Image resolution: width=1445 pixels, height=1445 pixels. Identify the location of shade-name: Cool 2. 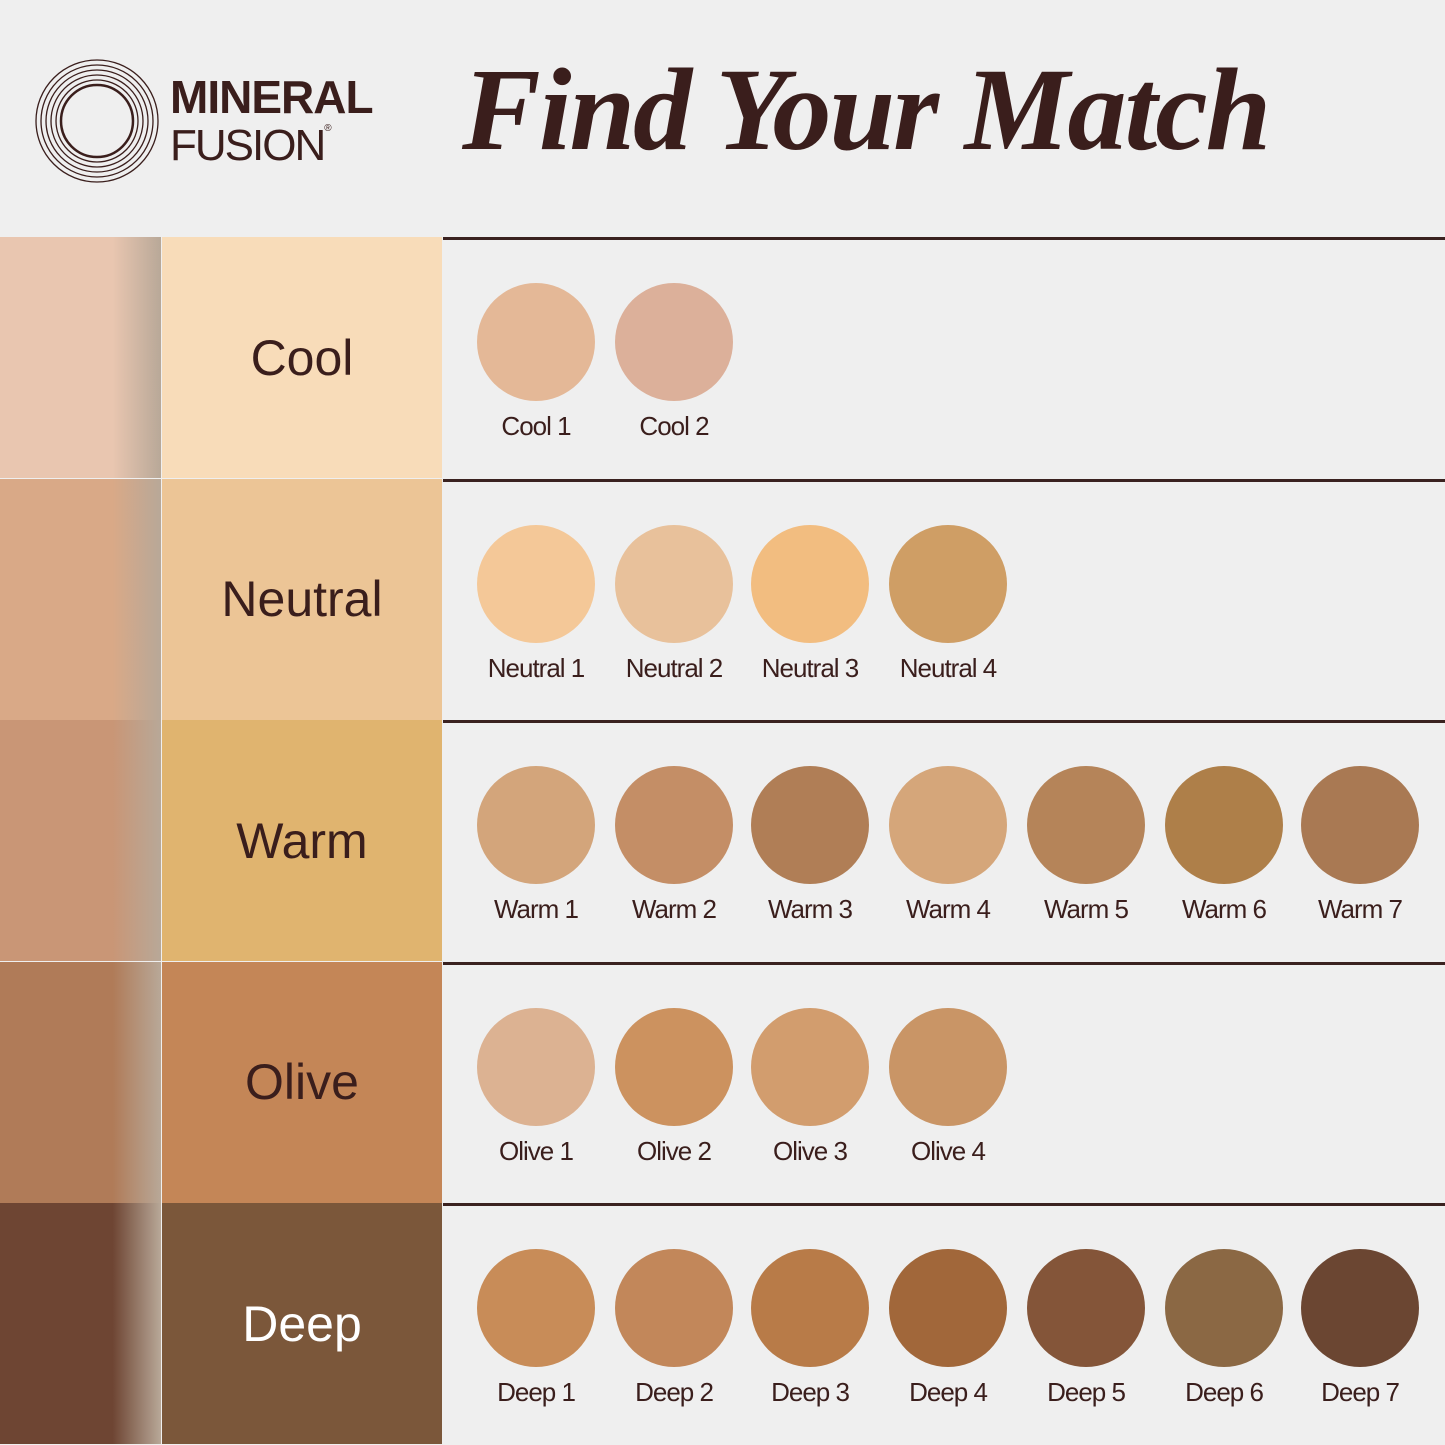
(674, 426).